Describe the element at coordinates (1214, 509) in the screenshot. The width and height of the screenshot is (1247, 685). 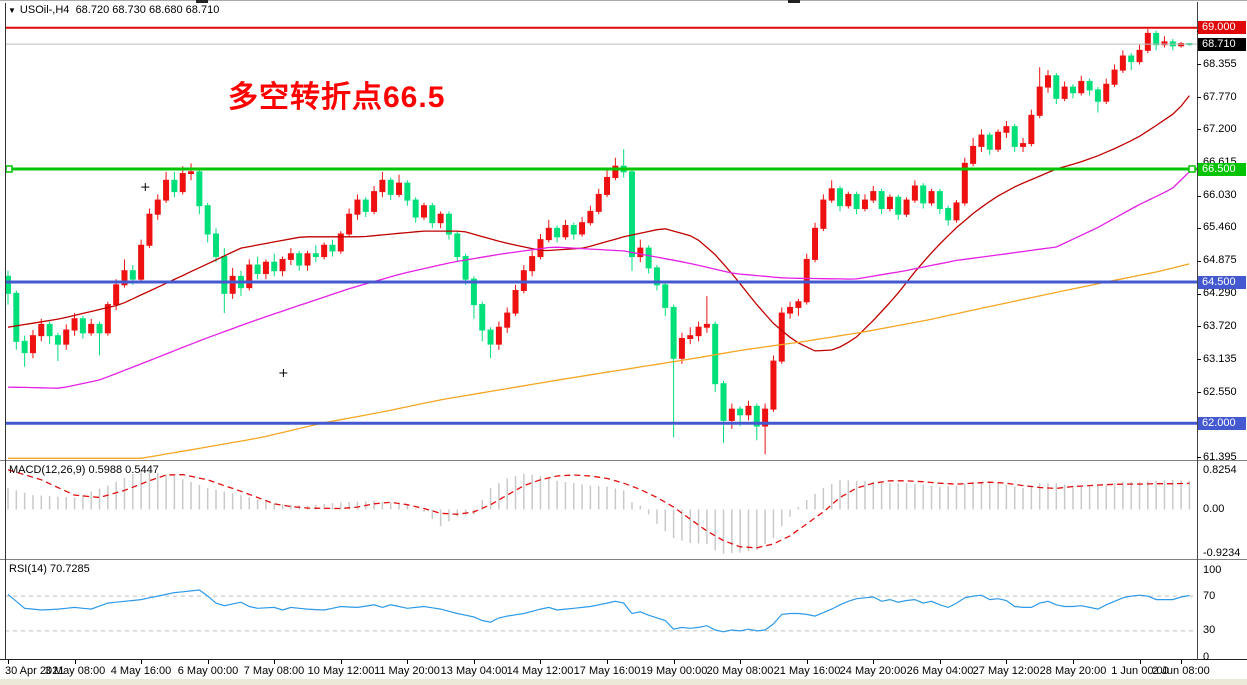
I see `macd-axis-label: 0.00` at that location.